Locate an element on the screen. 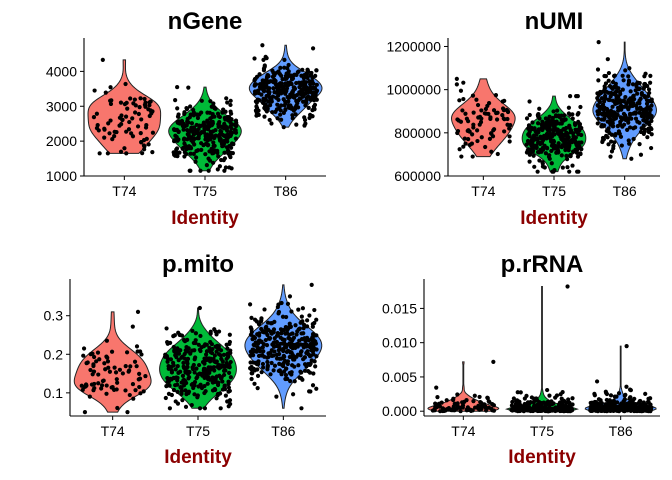  points-t74 is located at coordinates (123, 106).